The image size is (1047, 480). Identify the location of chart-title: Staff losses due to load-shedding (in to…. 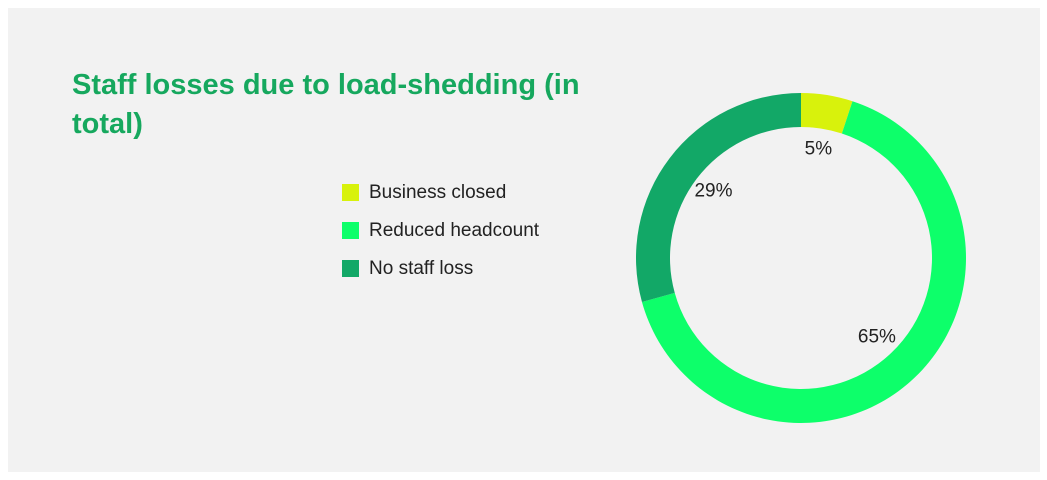
(326, 104).